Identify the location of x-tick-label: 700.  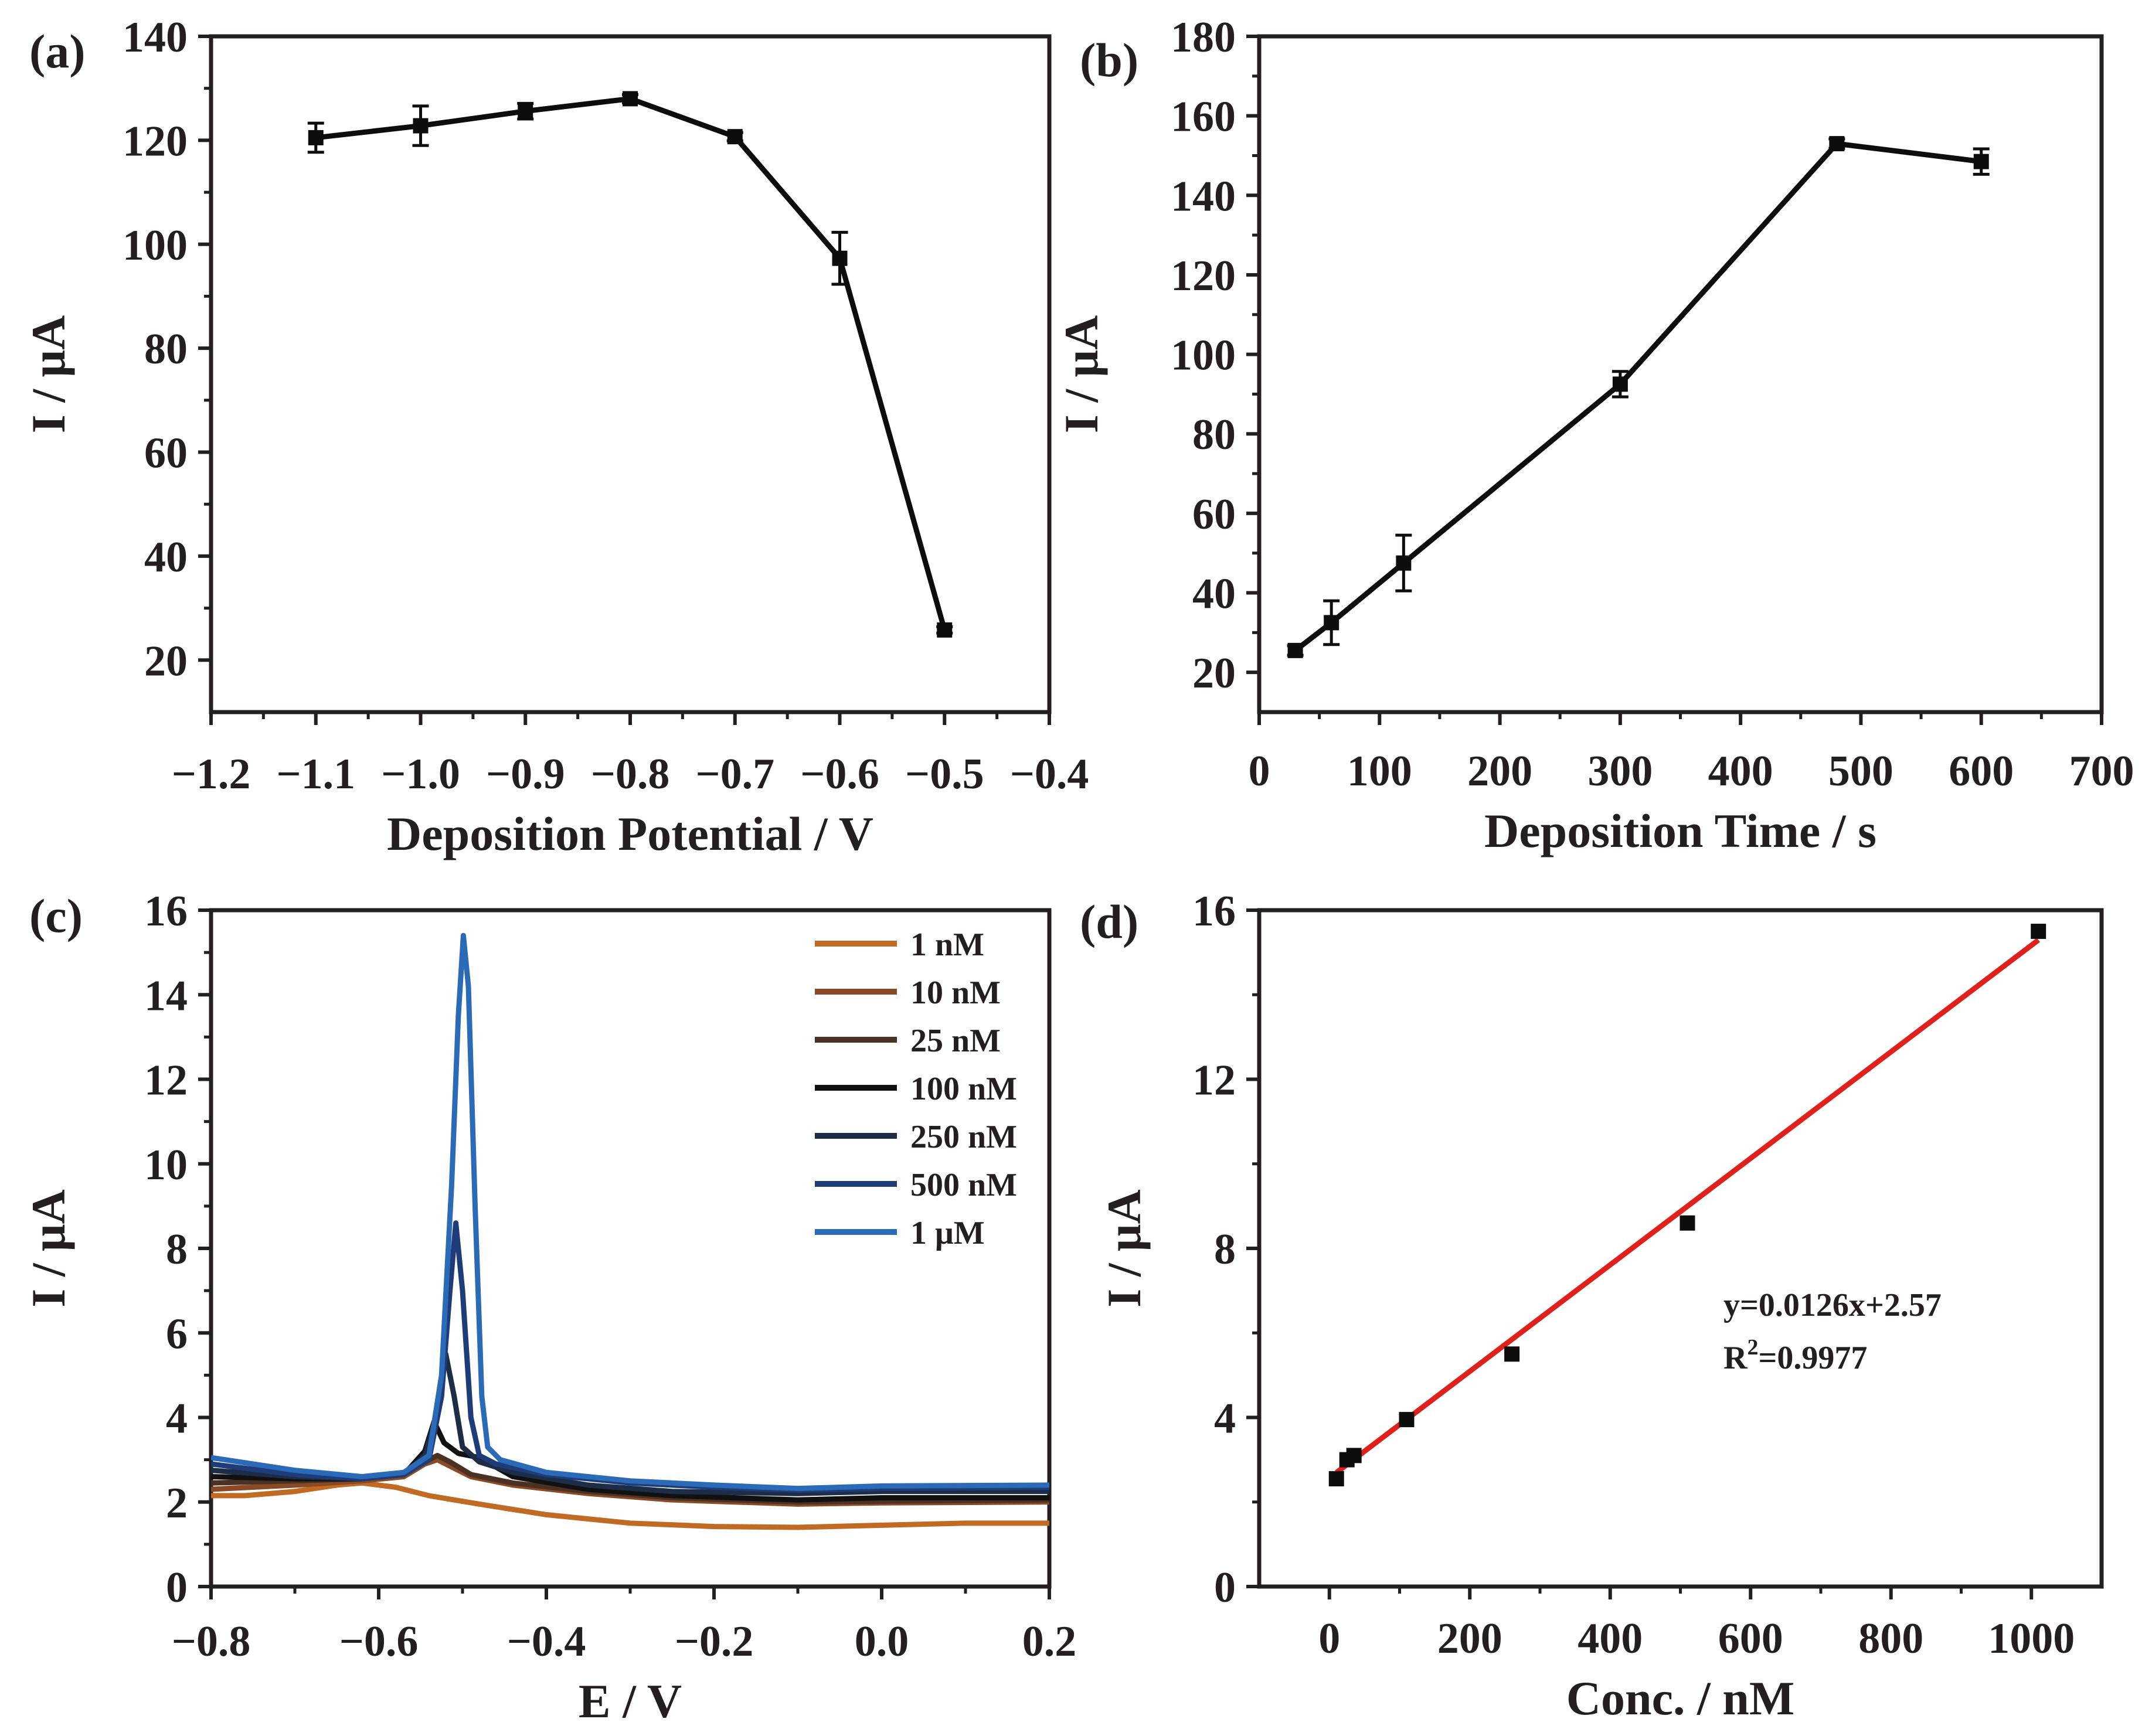
(2102, 771).